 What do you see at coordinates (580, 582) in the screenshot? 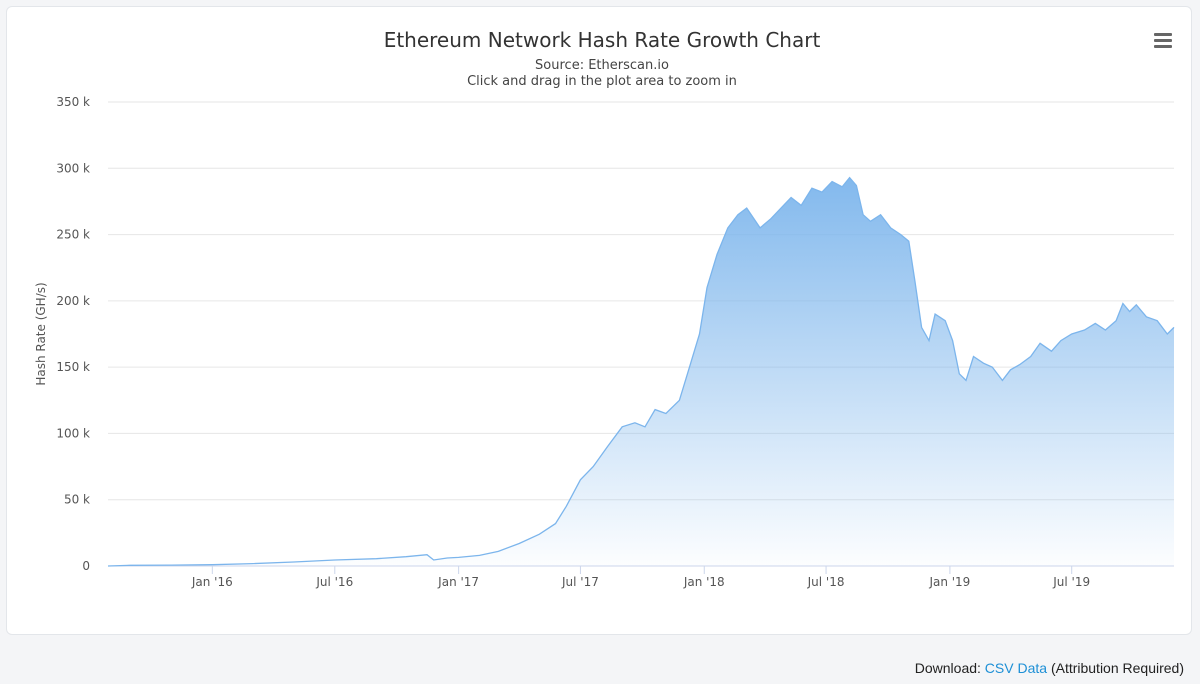
I see `x-tick-label: Jul '17` at bounding box center [580, 582].